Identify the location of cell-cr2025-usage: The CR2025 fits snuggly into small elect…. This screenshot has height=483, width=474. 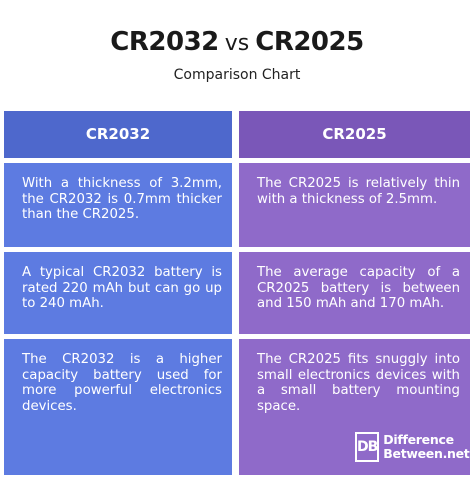
(354, 407).